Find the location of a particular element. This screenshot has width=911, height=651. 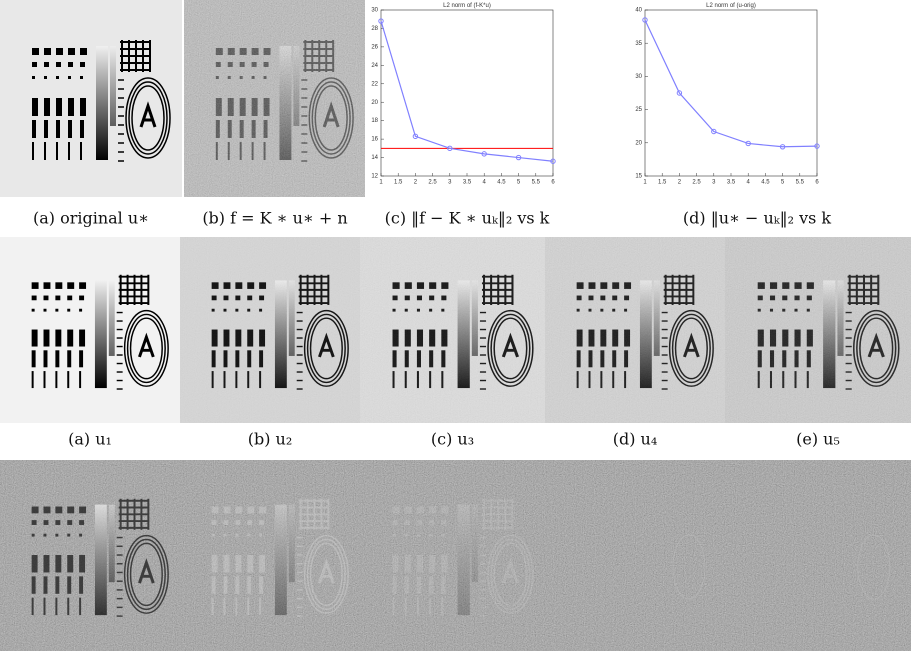

x-tick-label: 2 is located at coordinates (416, 183).